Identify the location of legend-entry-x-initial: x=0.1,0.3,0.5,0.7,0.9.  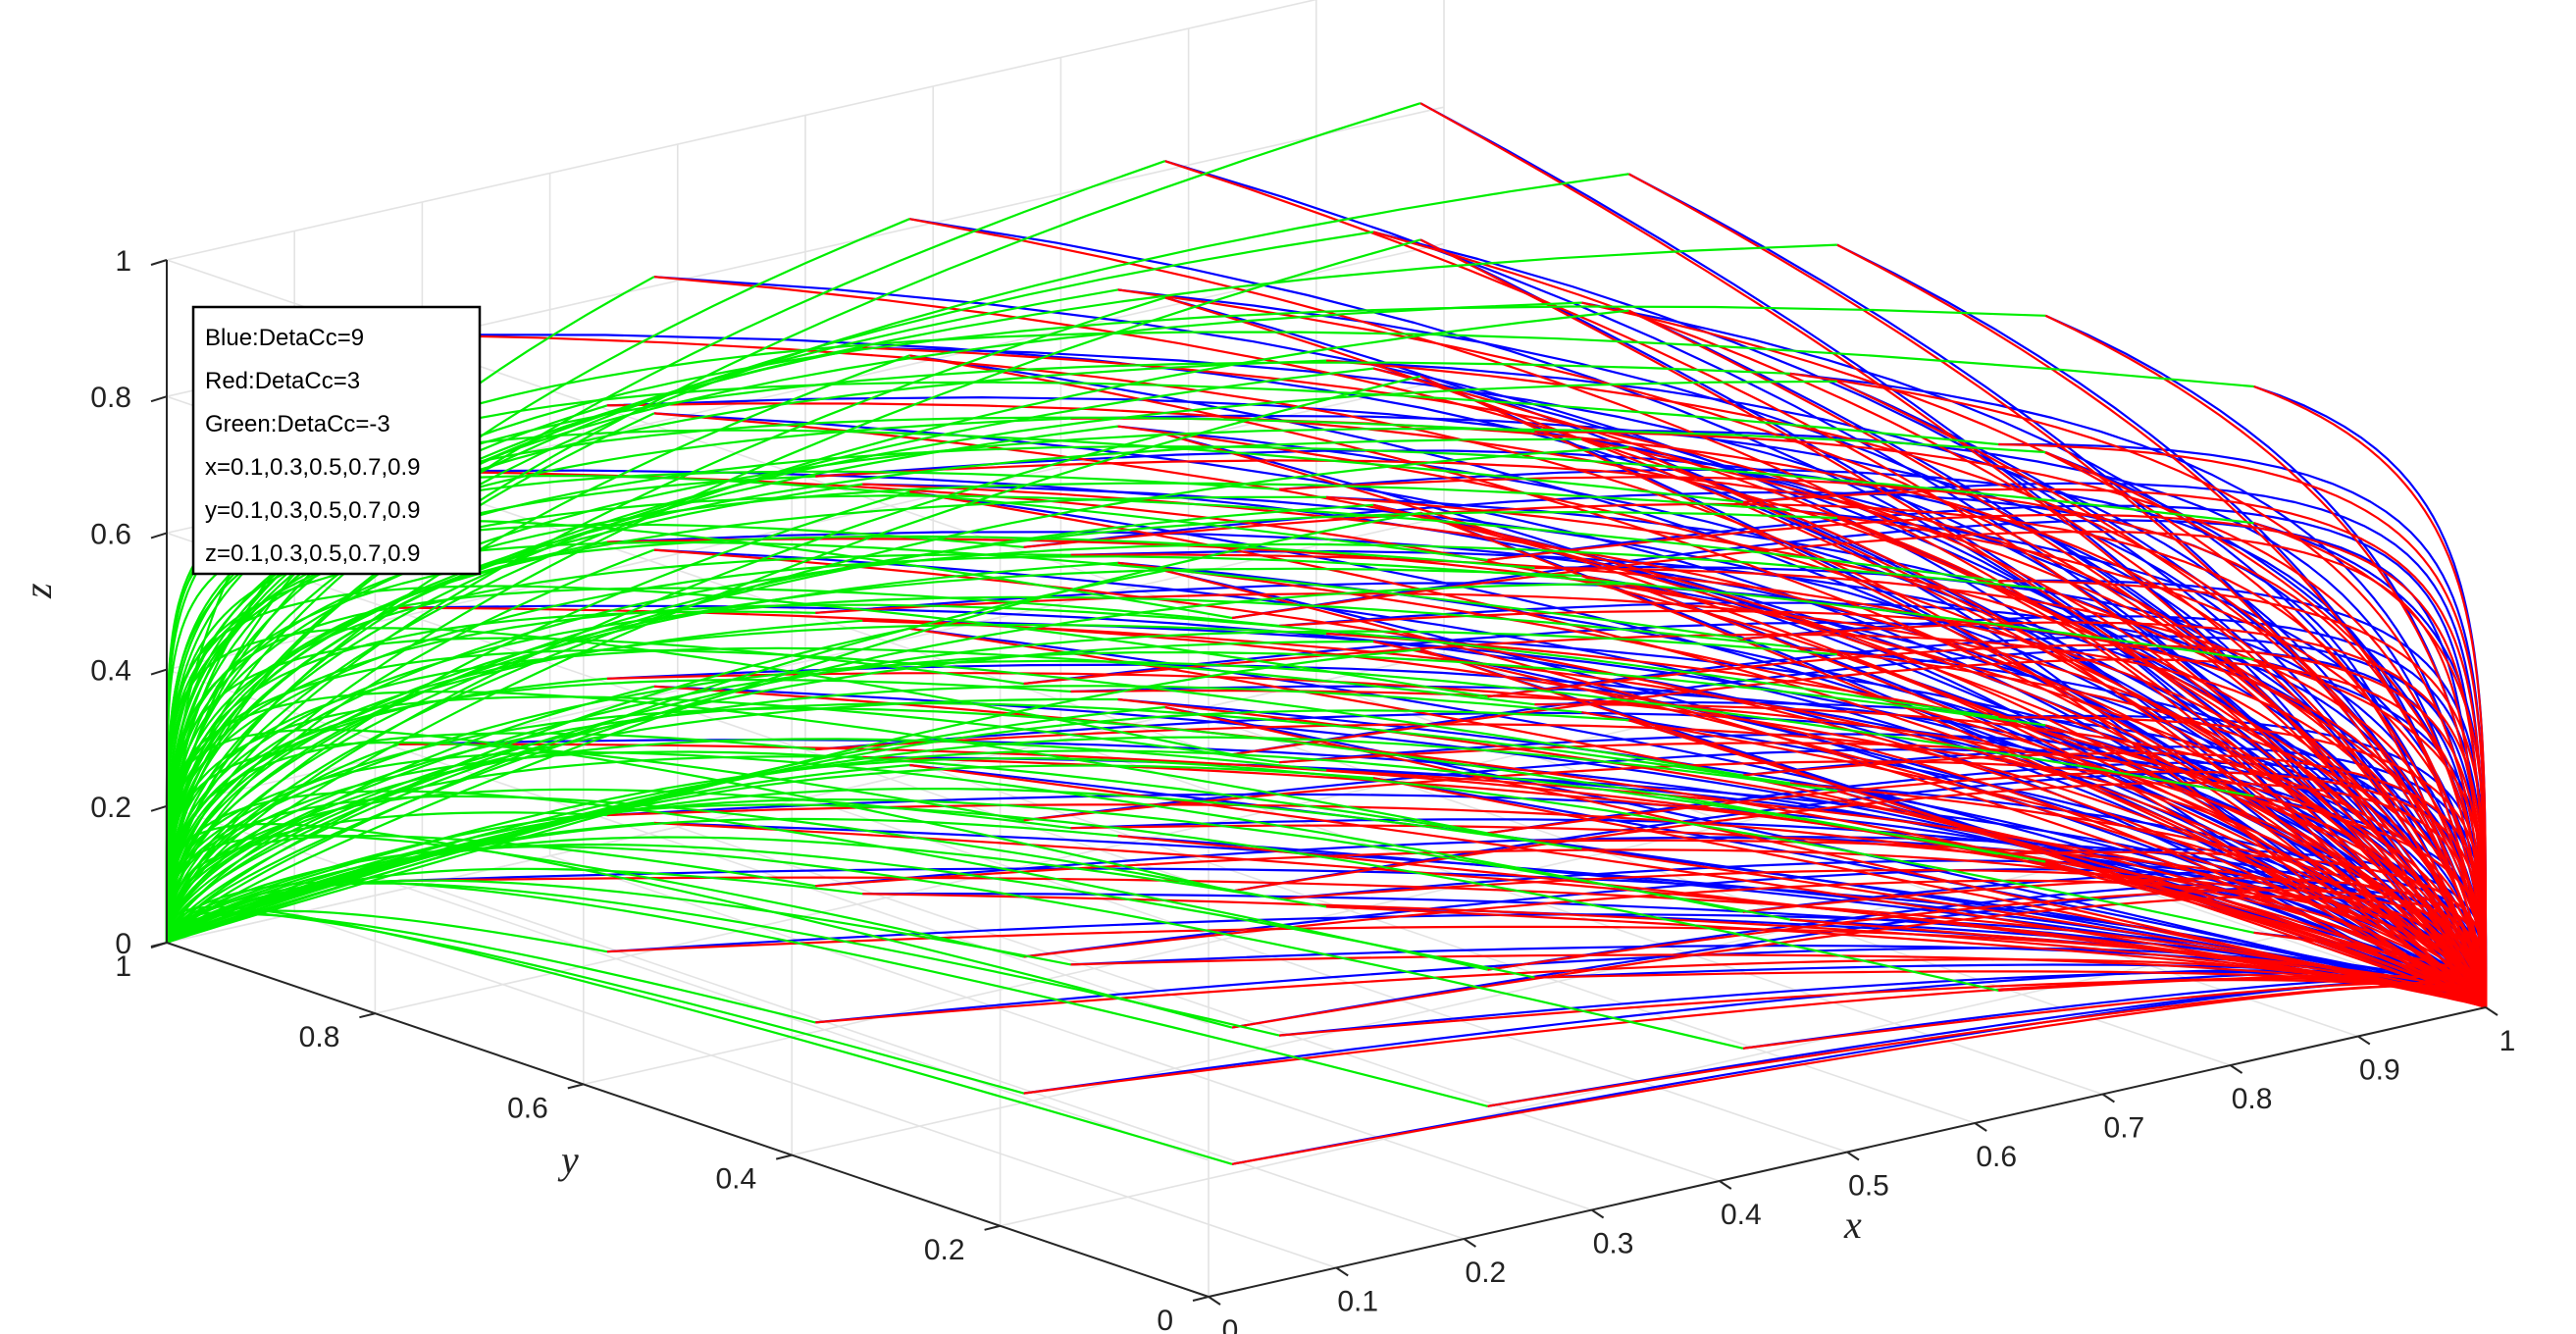
(313, 467).